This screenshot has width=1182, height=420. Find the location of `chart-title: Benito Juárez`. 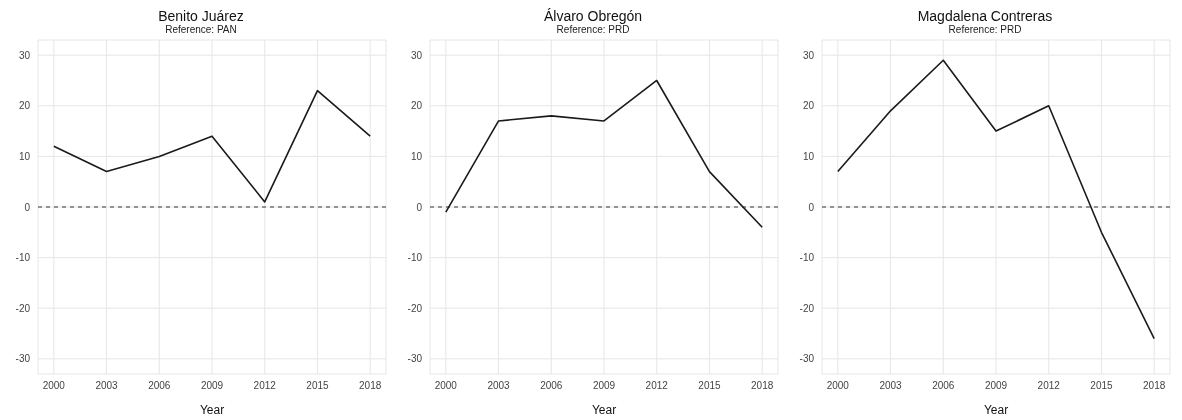

chart-title: Benito Juárez is located at coordinates (201, 16).